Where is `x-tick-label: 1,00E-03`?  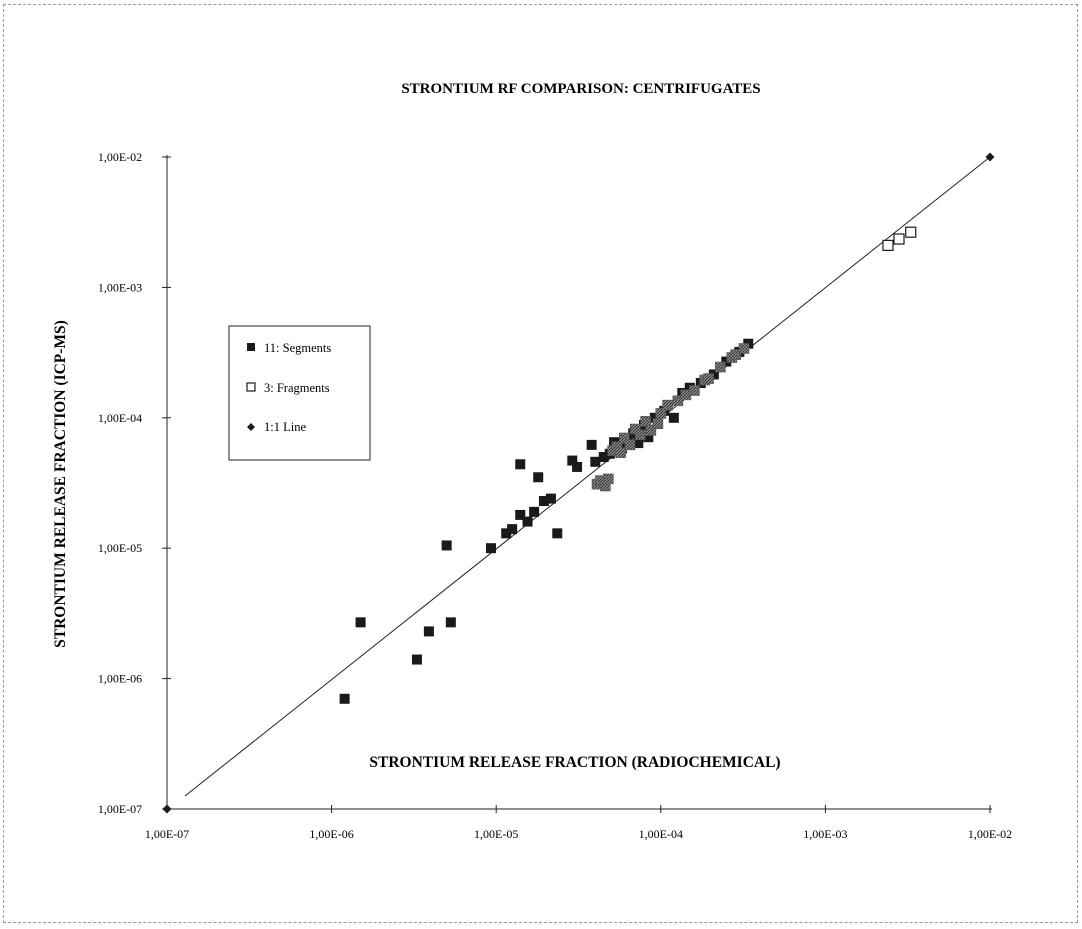
x-tick-label: 1,00E-03 is located at coordinates (825, 834).